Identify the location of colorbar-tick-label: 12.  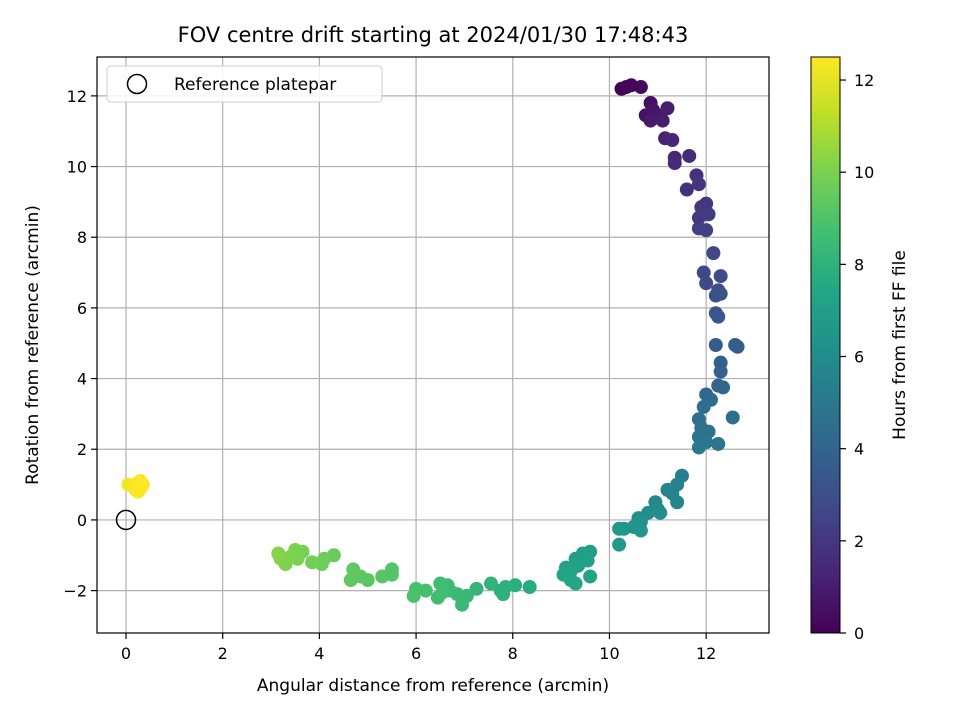
(864, 80).